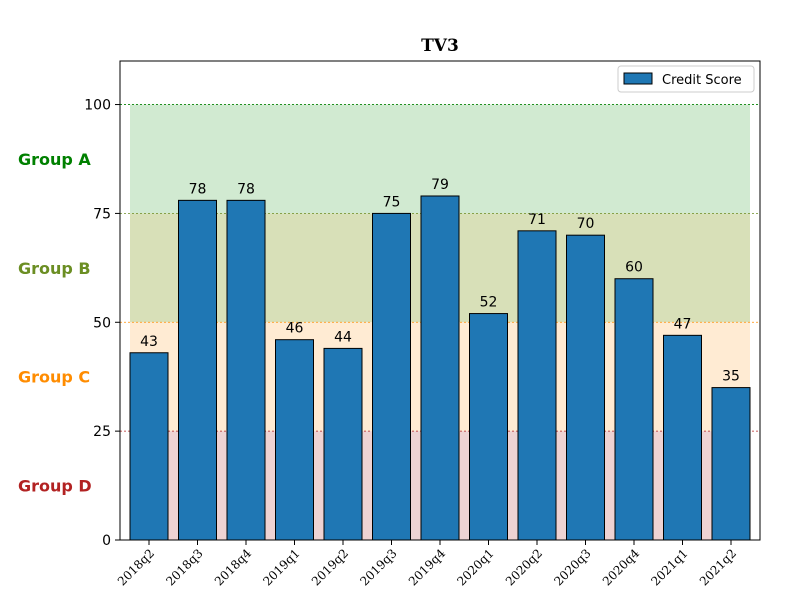 This screenshot has height=600, width=800. I want to click on bar-value-label: 35, so click(731, 377).